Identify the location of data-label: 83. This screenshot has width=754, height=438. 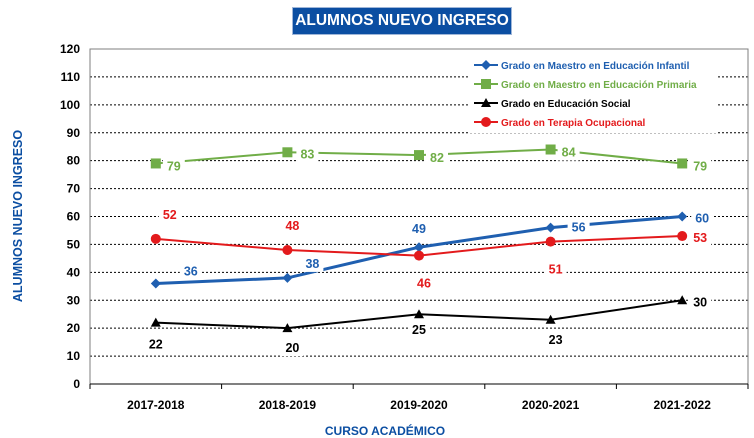
(307, 154).